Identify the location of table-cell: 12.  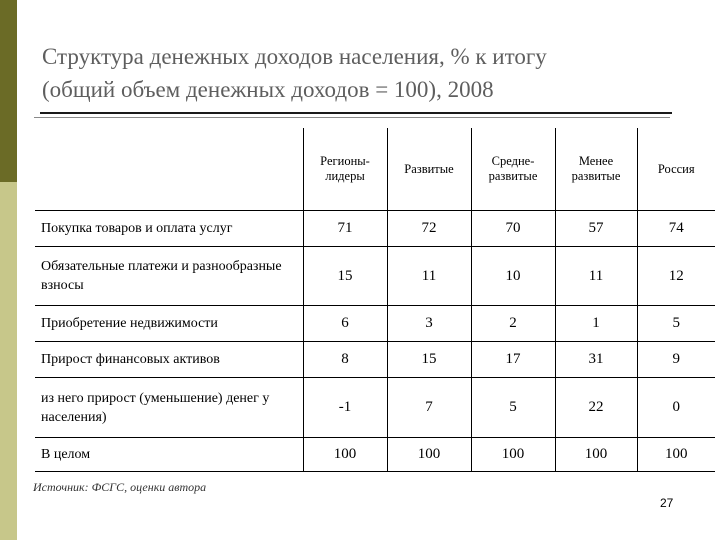
(676, 276).